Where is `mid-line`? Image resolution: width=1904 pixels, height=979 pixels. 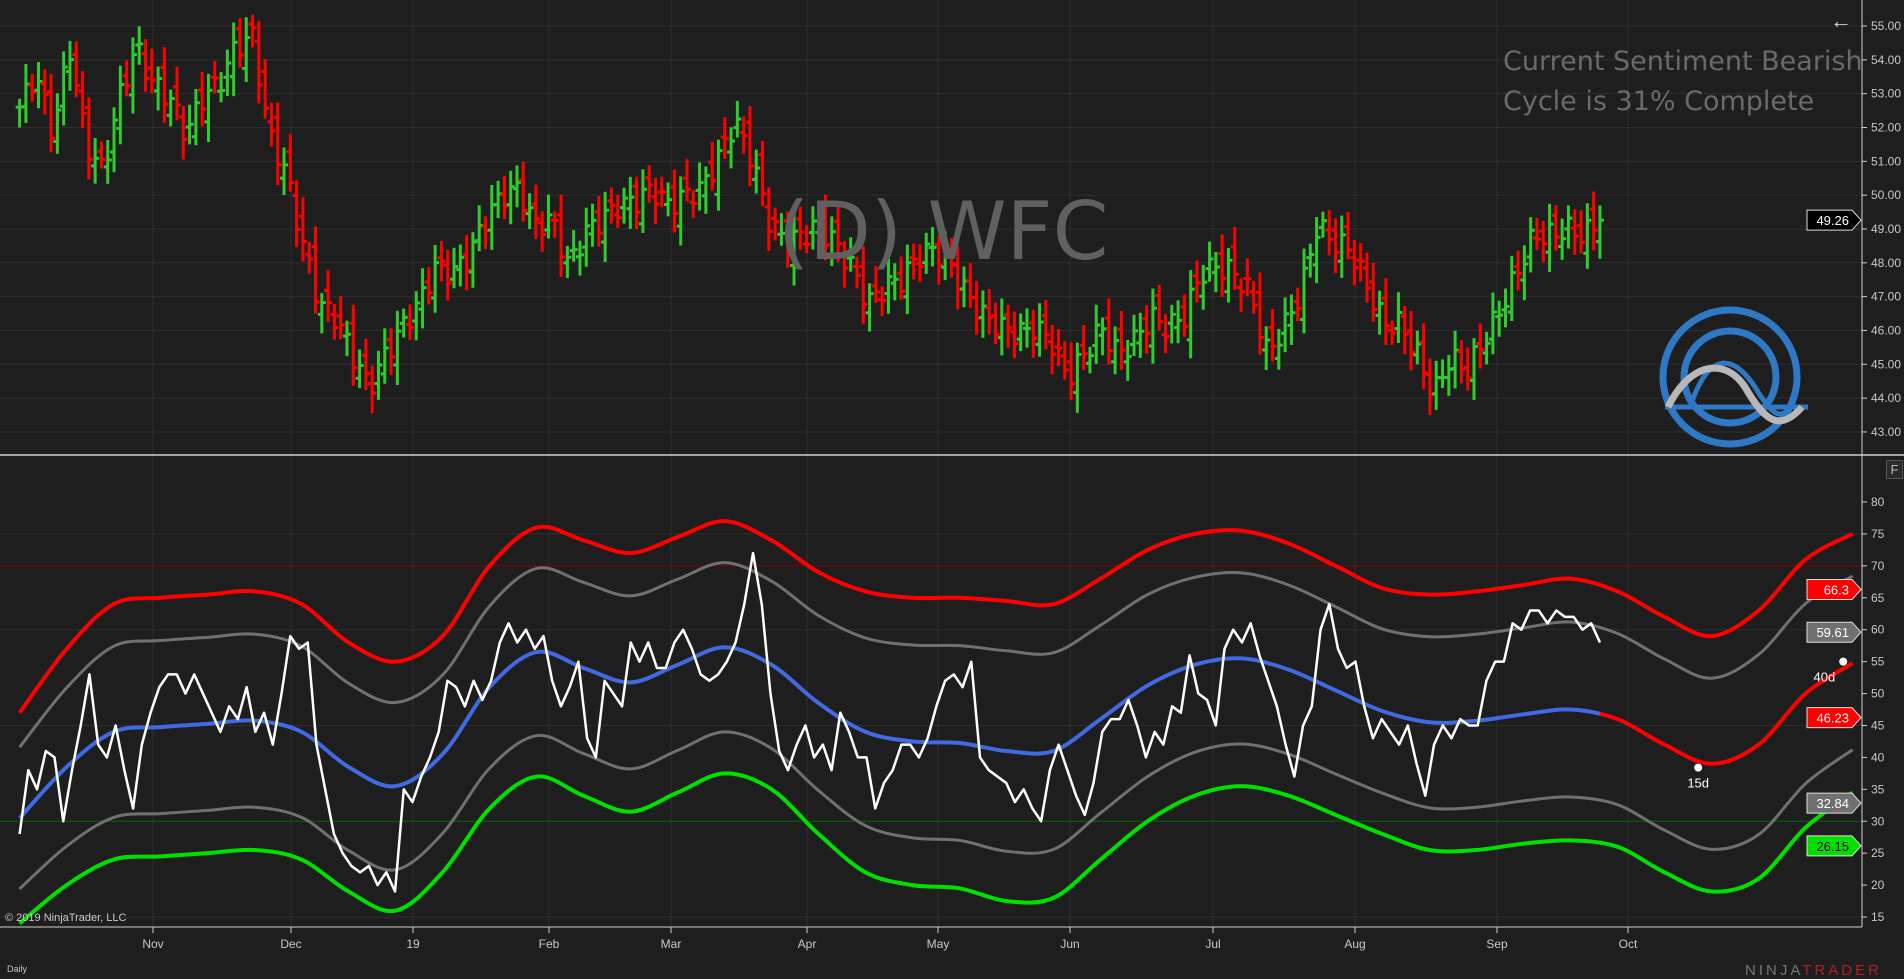 mid-line is located at coordinates (809, 732).